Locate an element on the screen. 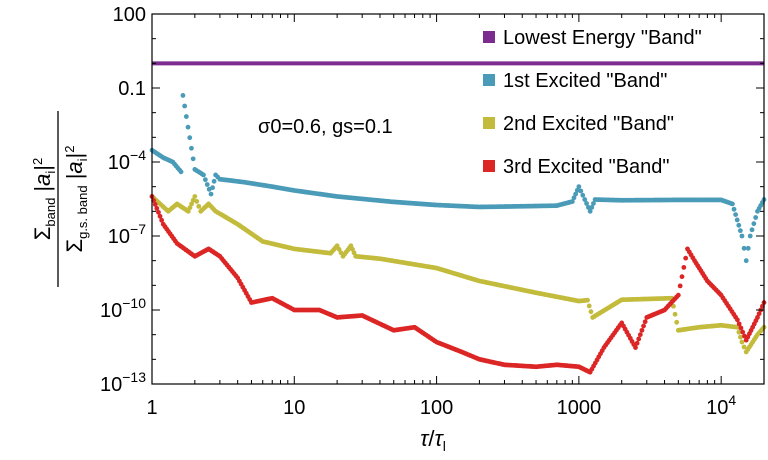 Image resolution: width=768 pixels, height=460 pixels. x-tick-label: 100 is located at coordinates (436, 408).